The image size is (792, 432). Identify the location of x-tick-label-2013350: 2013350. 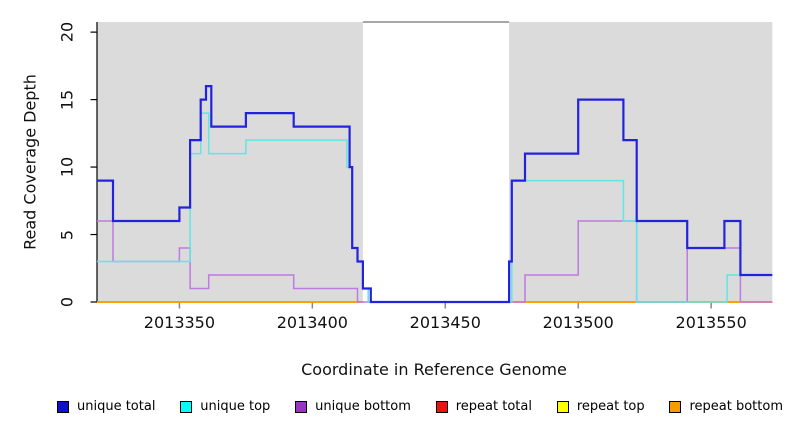
(179, 322).